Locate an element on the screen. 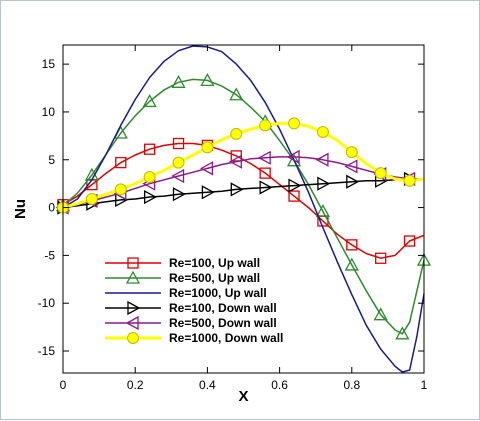 This screenshot has width=480, height=421. legend-entry-6: Re=1000, Down wall is located at coordinates (194, 338).